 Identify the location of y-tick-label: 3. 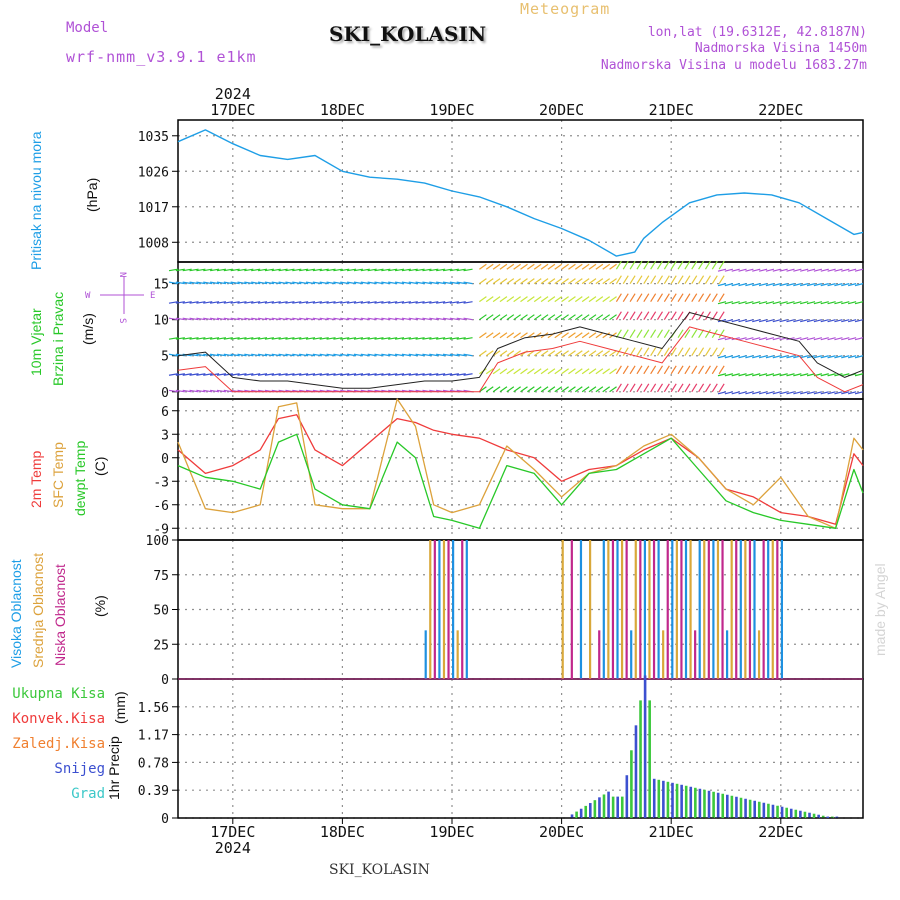
(165, 435).